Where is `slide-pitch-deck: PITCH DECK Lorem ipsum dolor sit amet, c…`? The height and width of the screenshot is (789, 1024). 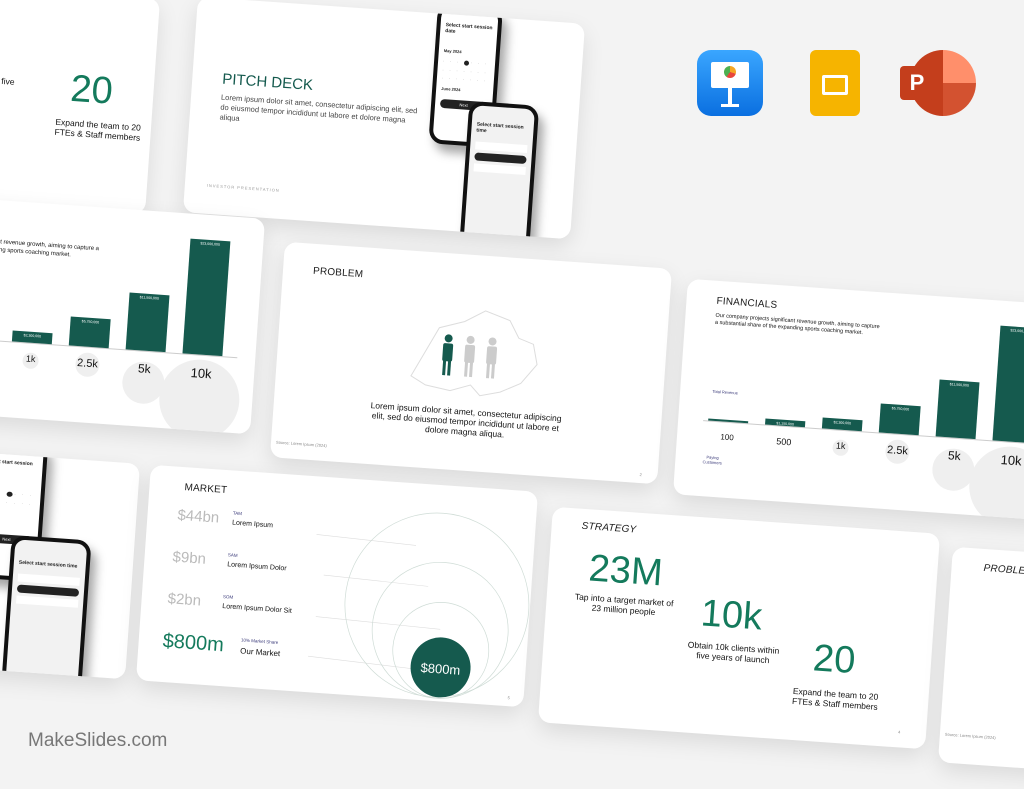 slide-pitch-deck: PITCH DECK Lorem ipsum dolor sit amet, c… is located at coordinates (384, 120).